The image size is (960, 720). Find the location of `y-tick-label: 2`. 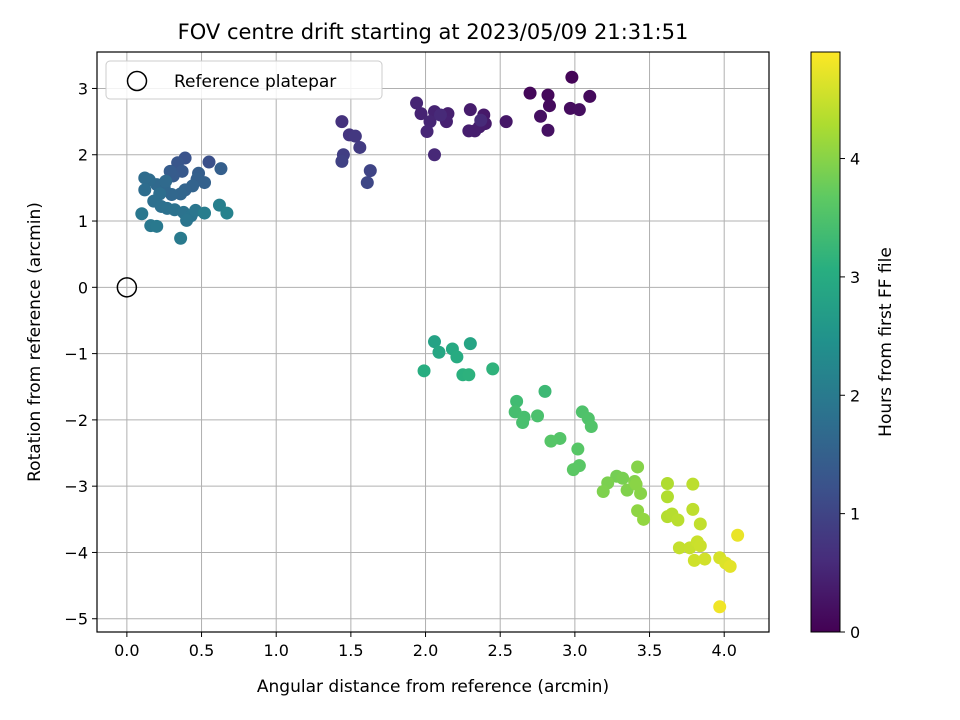

y-tick-label: 2 is located at coordinates (83, 155).